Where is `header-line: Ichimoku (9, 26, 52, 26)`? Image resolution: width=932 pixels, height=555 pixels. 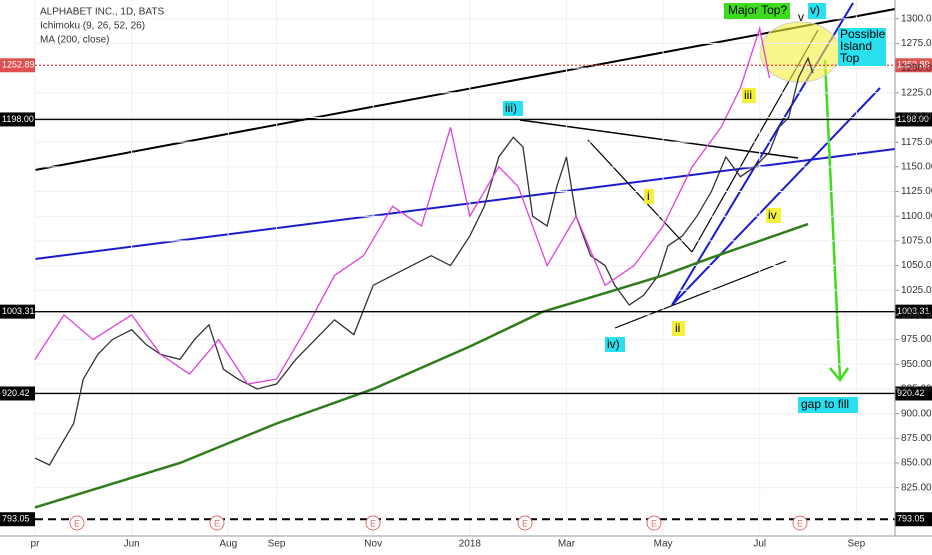
header-line: Ichimoku (9, 26, 52, 26) is located at coordinates (92, 26).